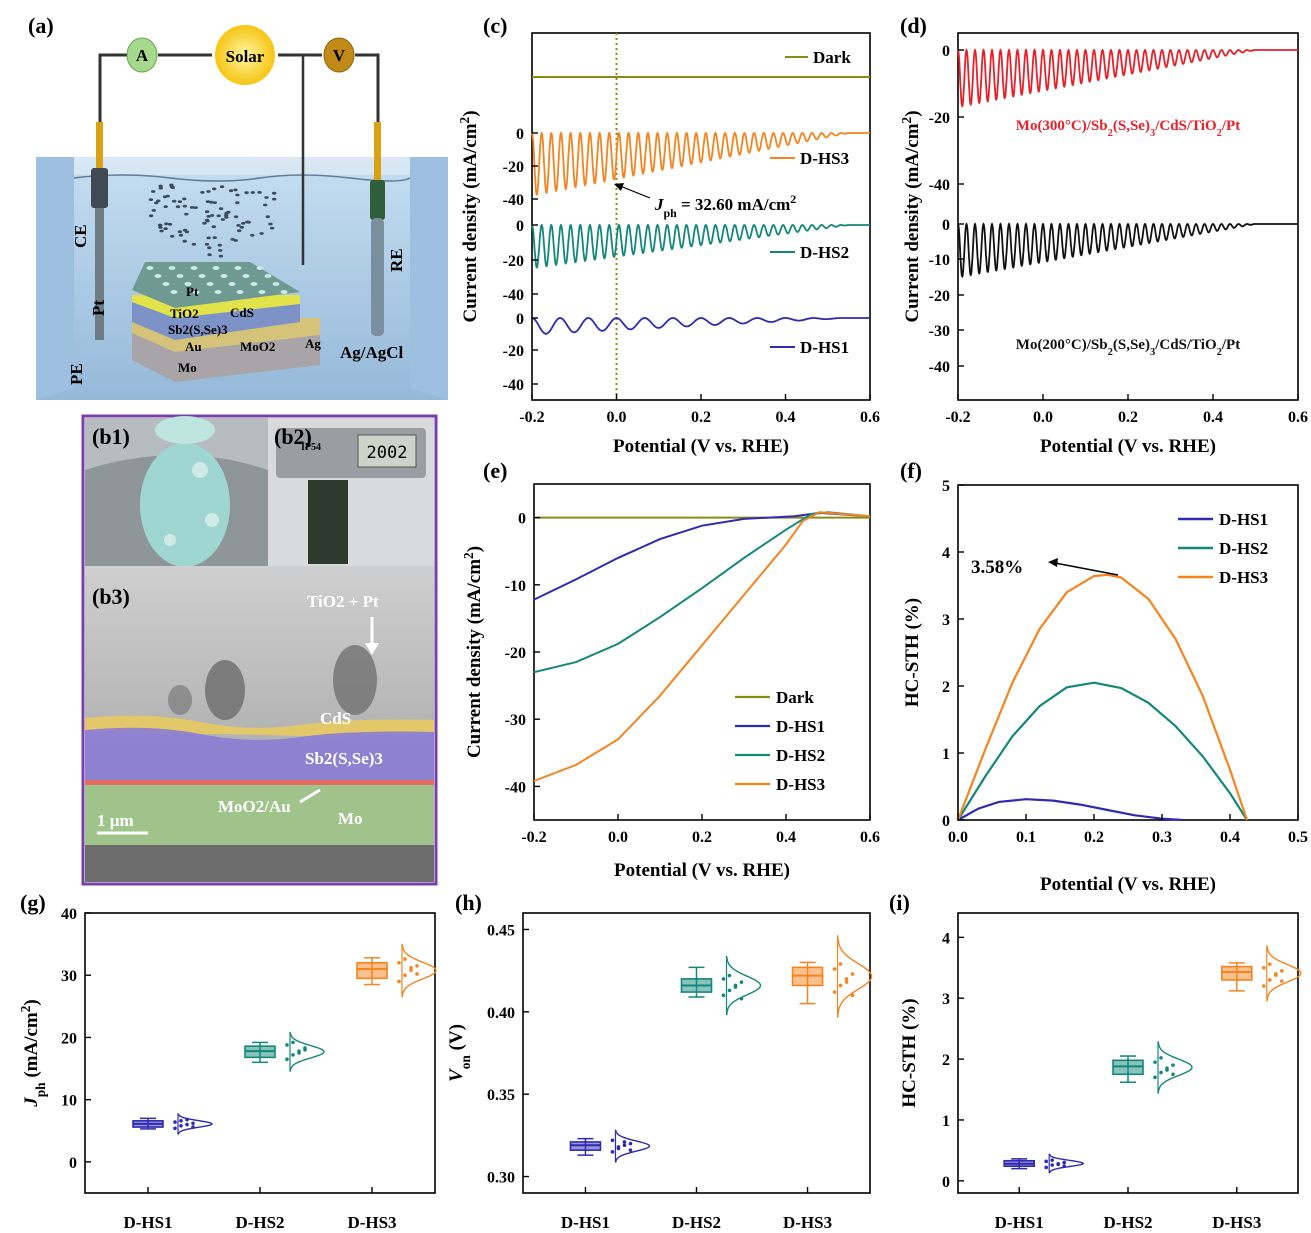 The image size is (1311, 1233). Describe the element at coordinates (899, 902) in the screenshot. I see `panel-label-i: (i)` at that location.